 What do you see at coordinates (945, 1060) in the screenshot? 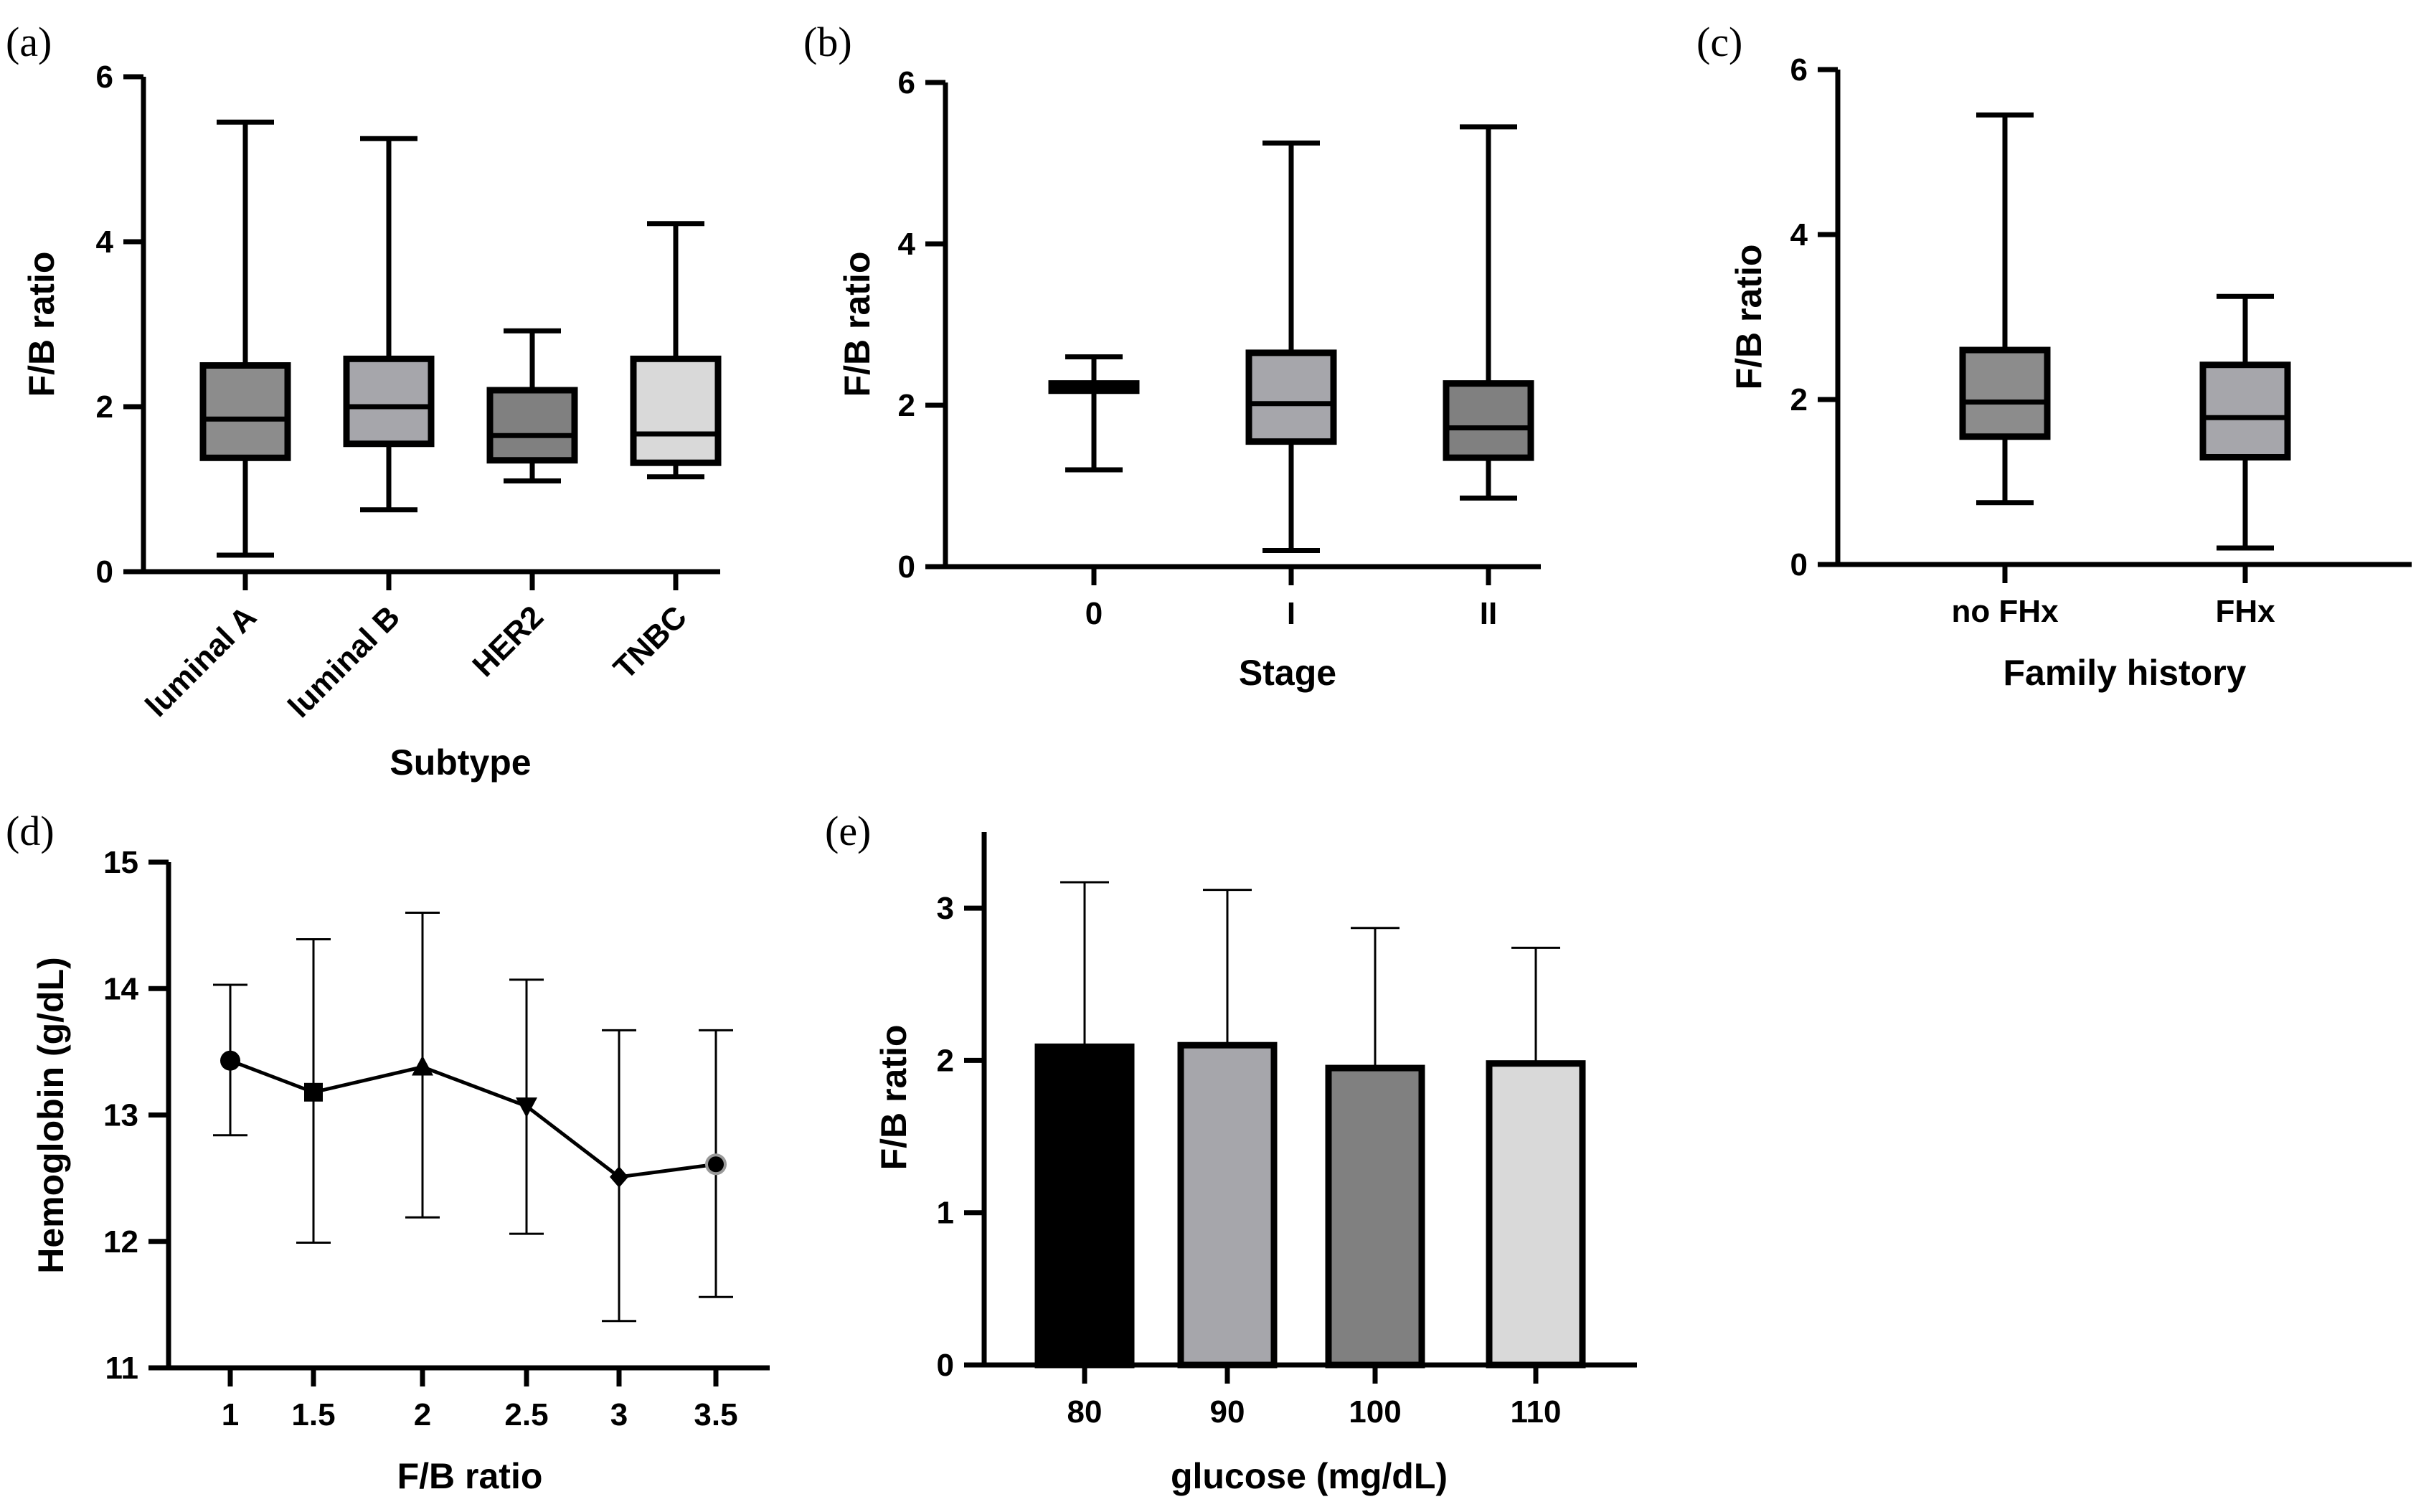
I see `panel-e-ytick-label-2: 2` at bounding box center [945, 1060].